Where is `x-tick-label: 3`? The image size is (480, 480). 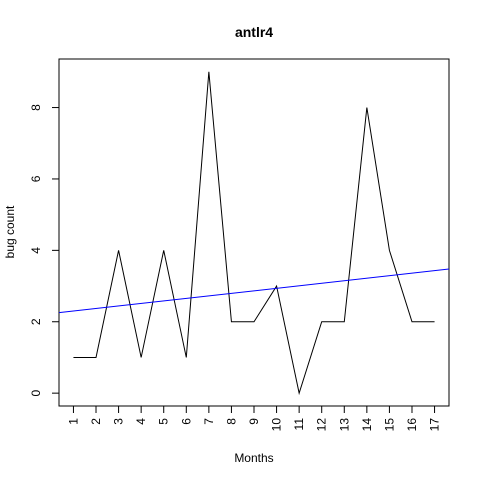
x-tick-label: 3 is located at coordinates (119, 421).